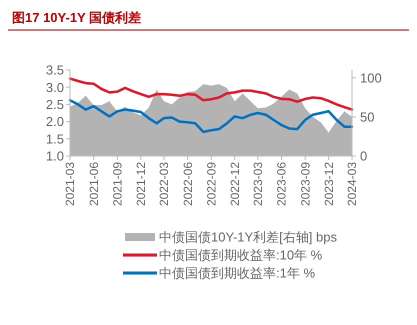 The width and height of the screenshot is (417, 325). Describe the element at coordinates (248, 237) in the screenshot. I see `legend-label: 中债国债10Y-1Y利差[右轴] bps` at that location.